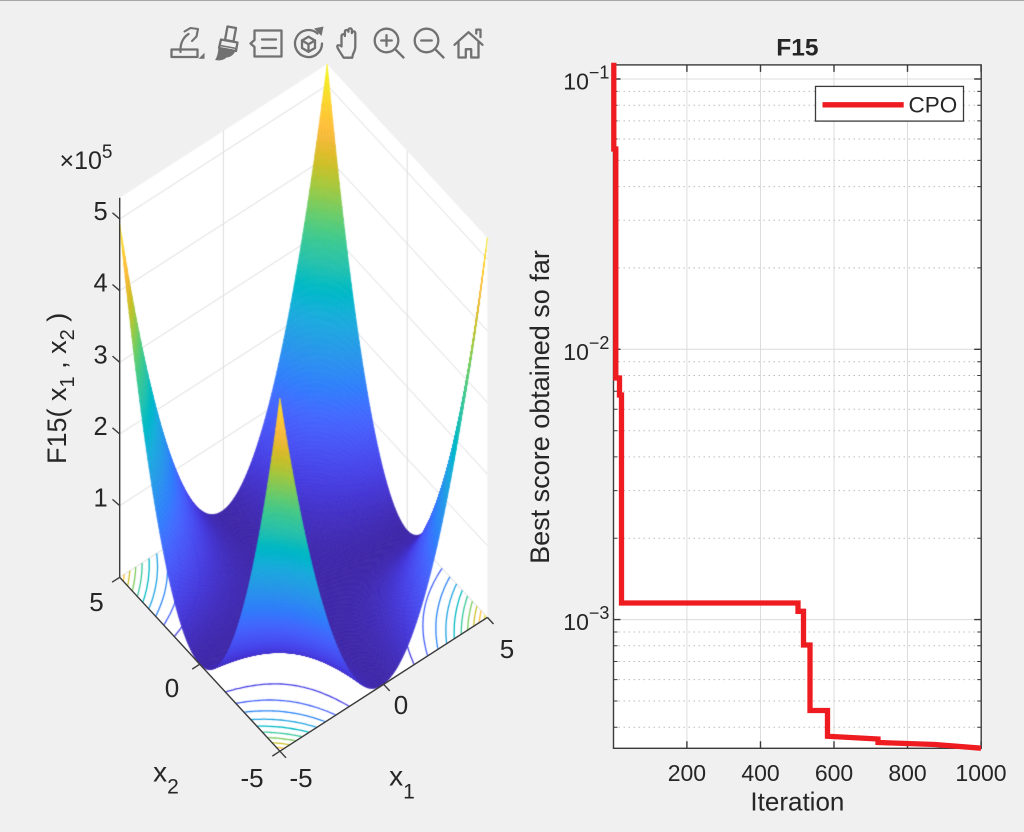  What do you see at coordinates (166, 778) in the screenshot?
I see `svg-text: x2` at bounding box center [166, 778].